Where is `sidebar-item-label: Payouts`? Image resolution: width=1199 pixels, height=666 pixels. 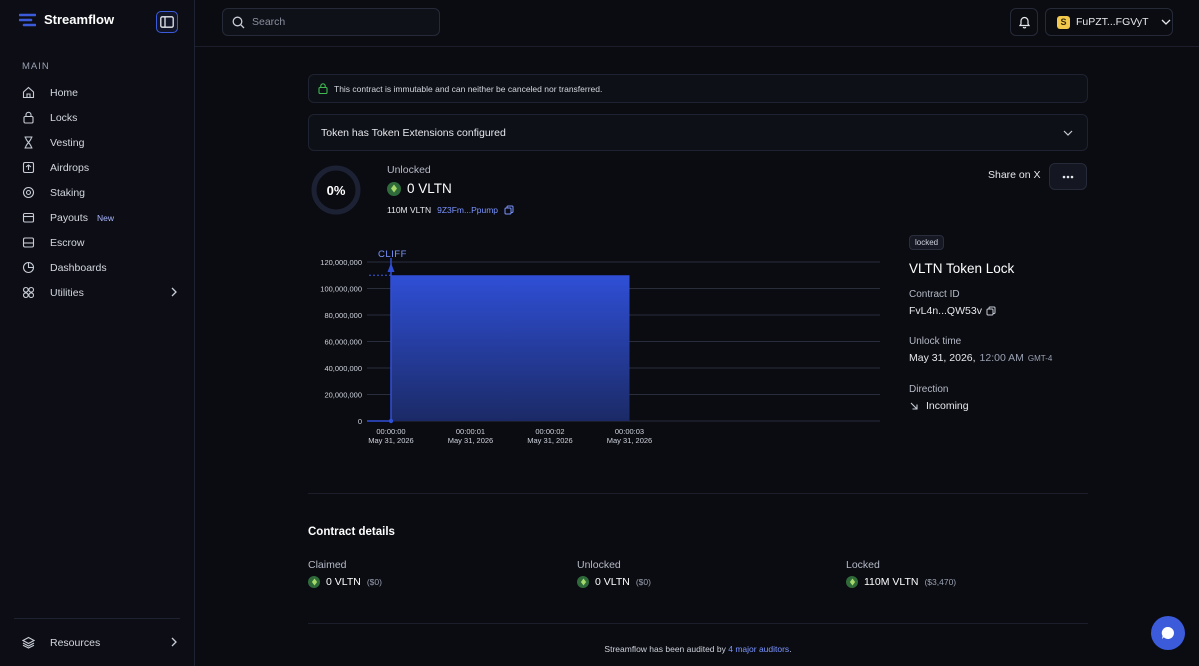
sidebar-item-label: Payouts is located at coordinates (69, 217).